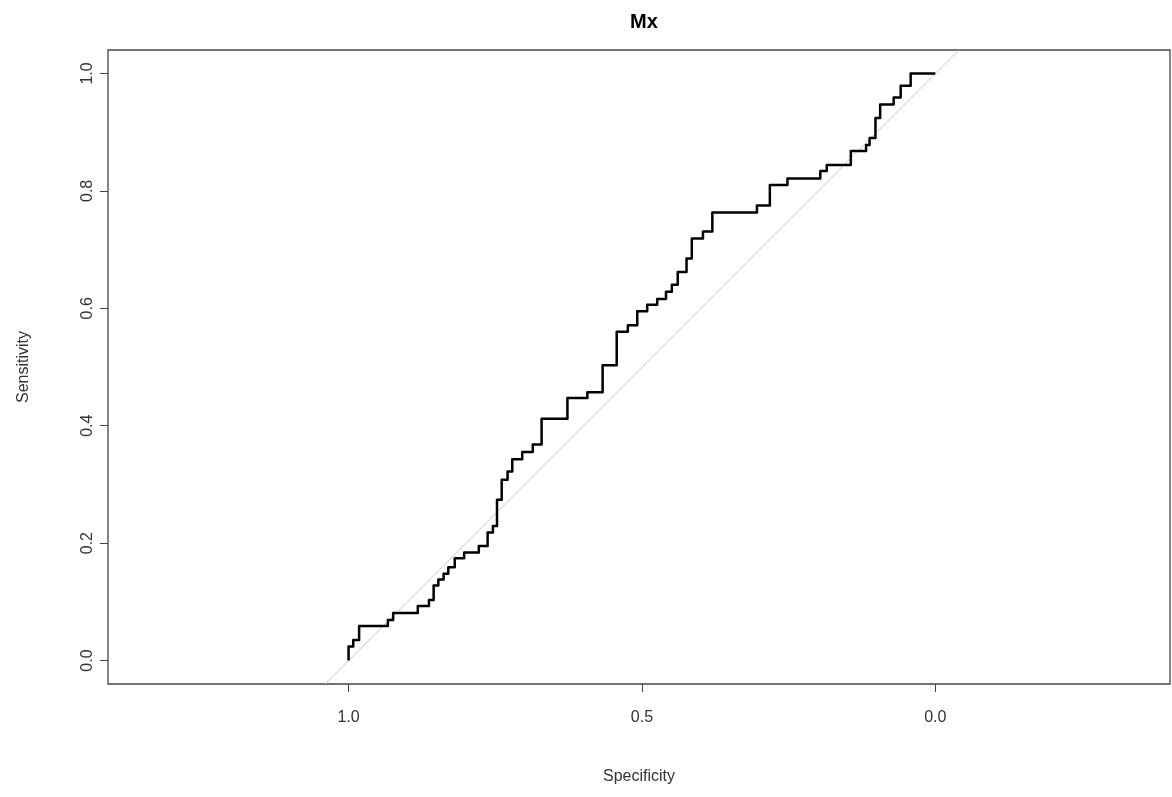 This screenshot has width=1172, height=797. Describe the element at coordinates (642, 716) in the screenshot. I see `x-tick-label: 0.5` at that location.